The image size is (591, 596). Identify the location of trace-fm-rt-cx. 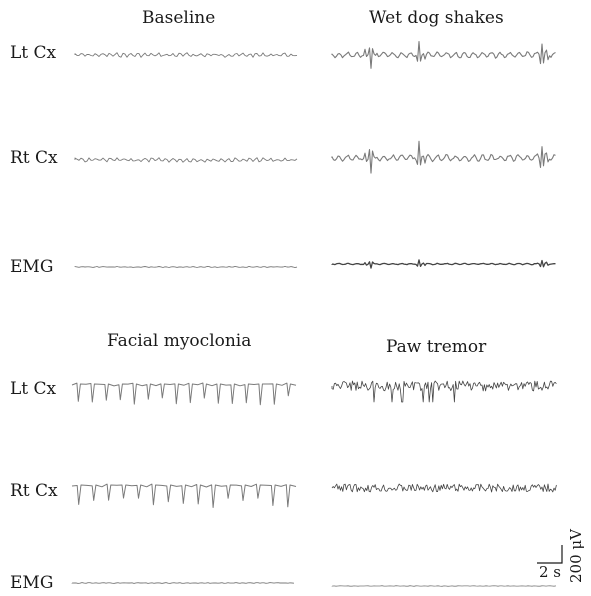
(184, 495).